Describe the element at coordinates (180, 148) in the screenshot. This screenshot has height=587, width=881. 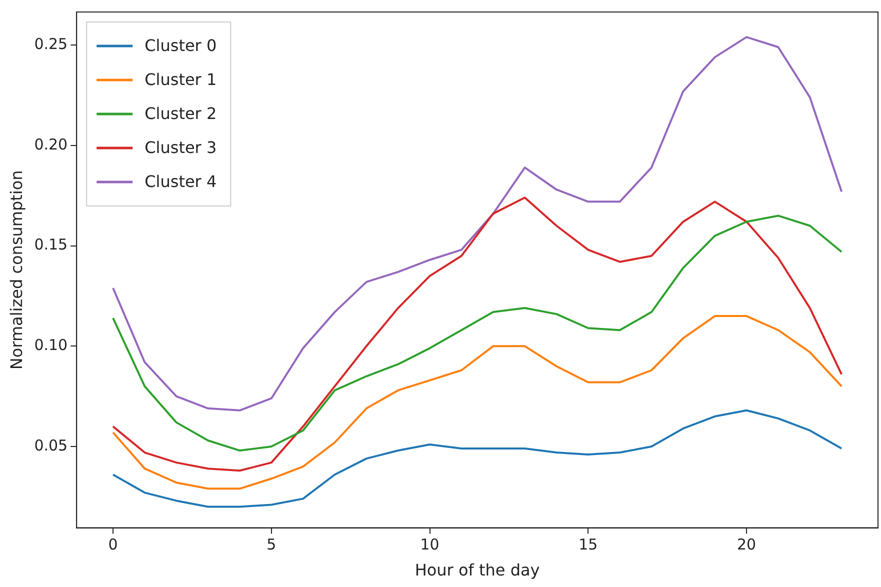
I see `legend-label: Cluster 3` at that location.